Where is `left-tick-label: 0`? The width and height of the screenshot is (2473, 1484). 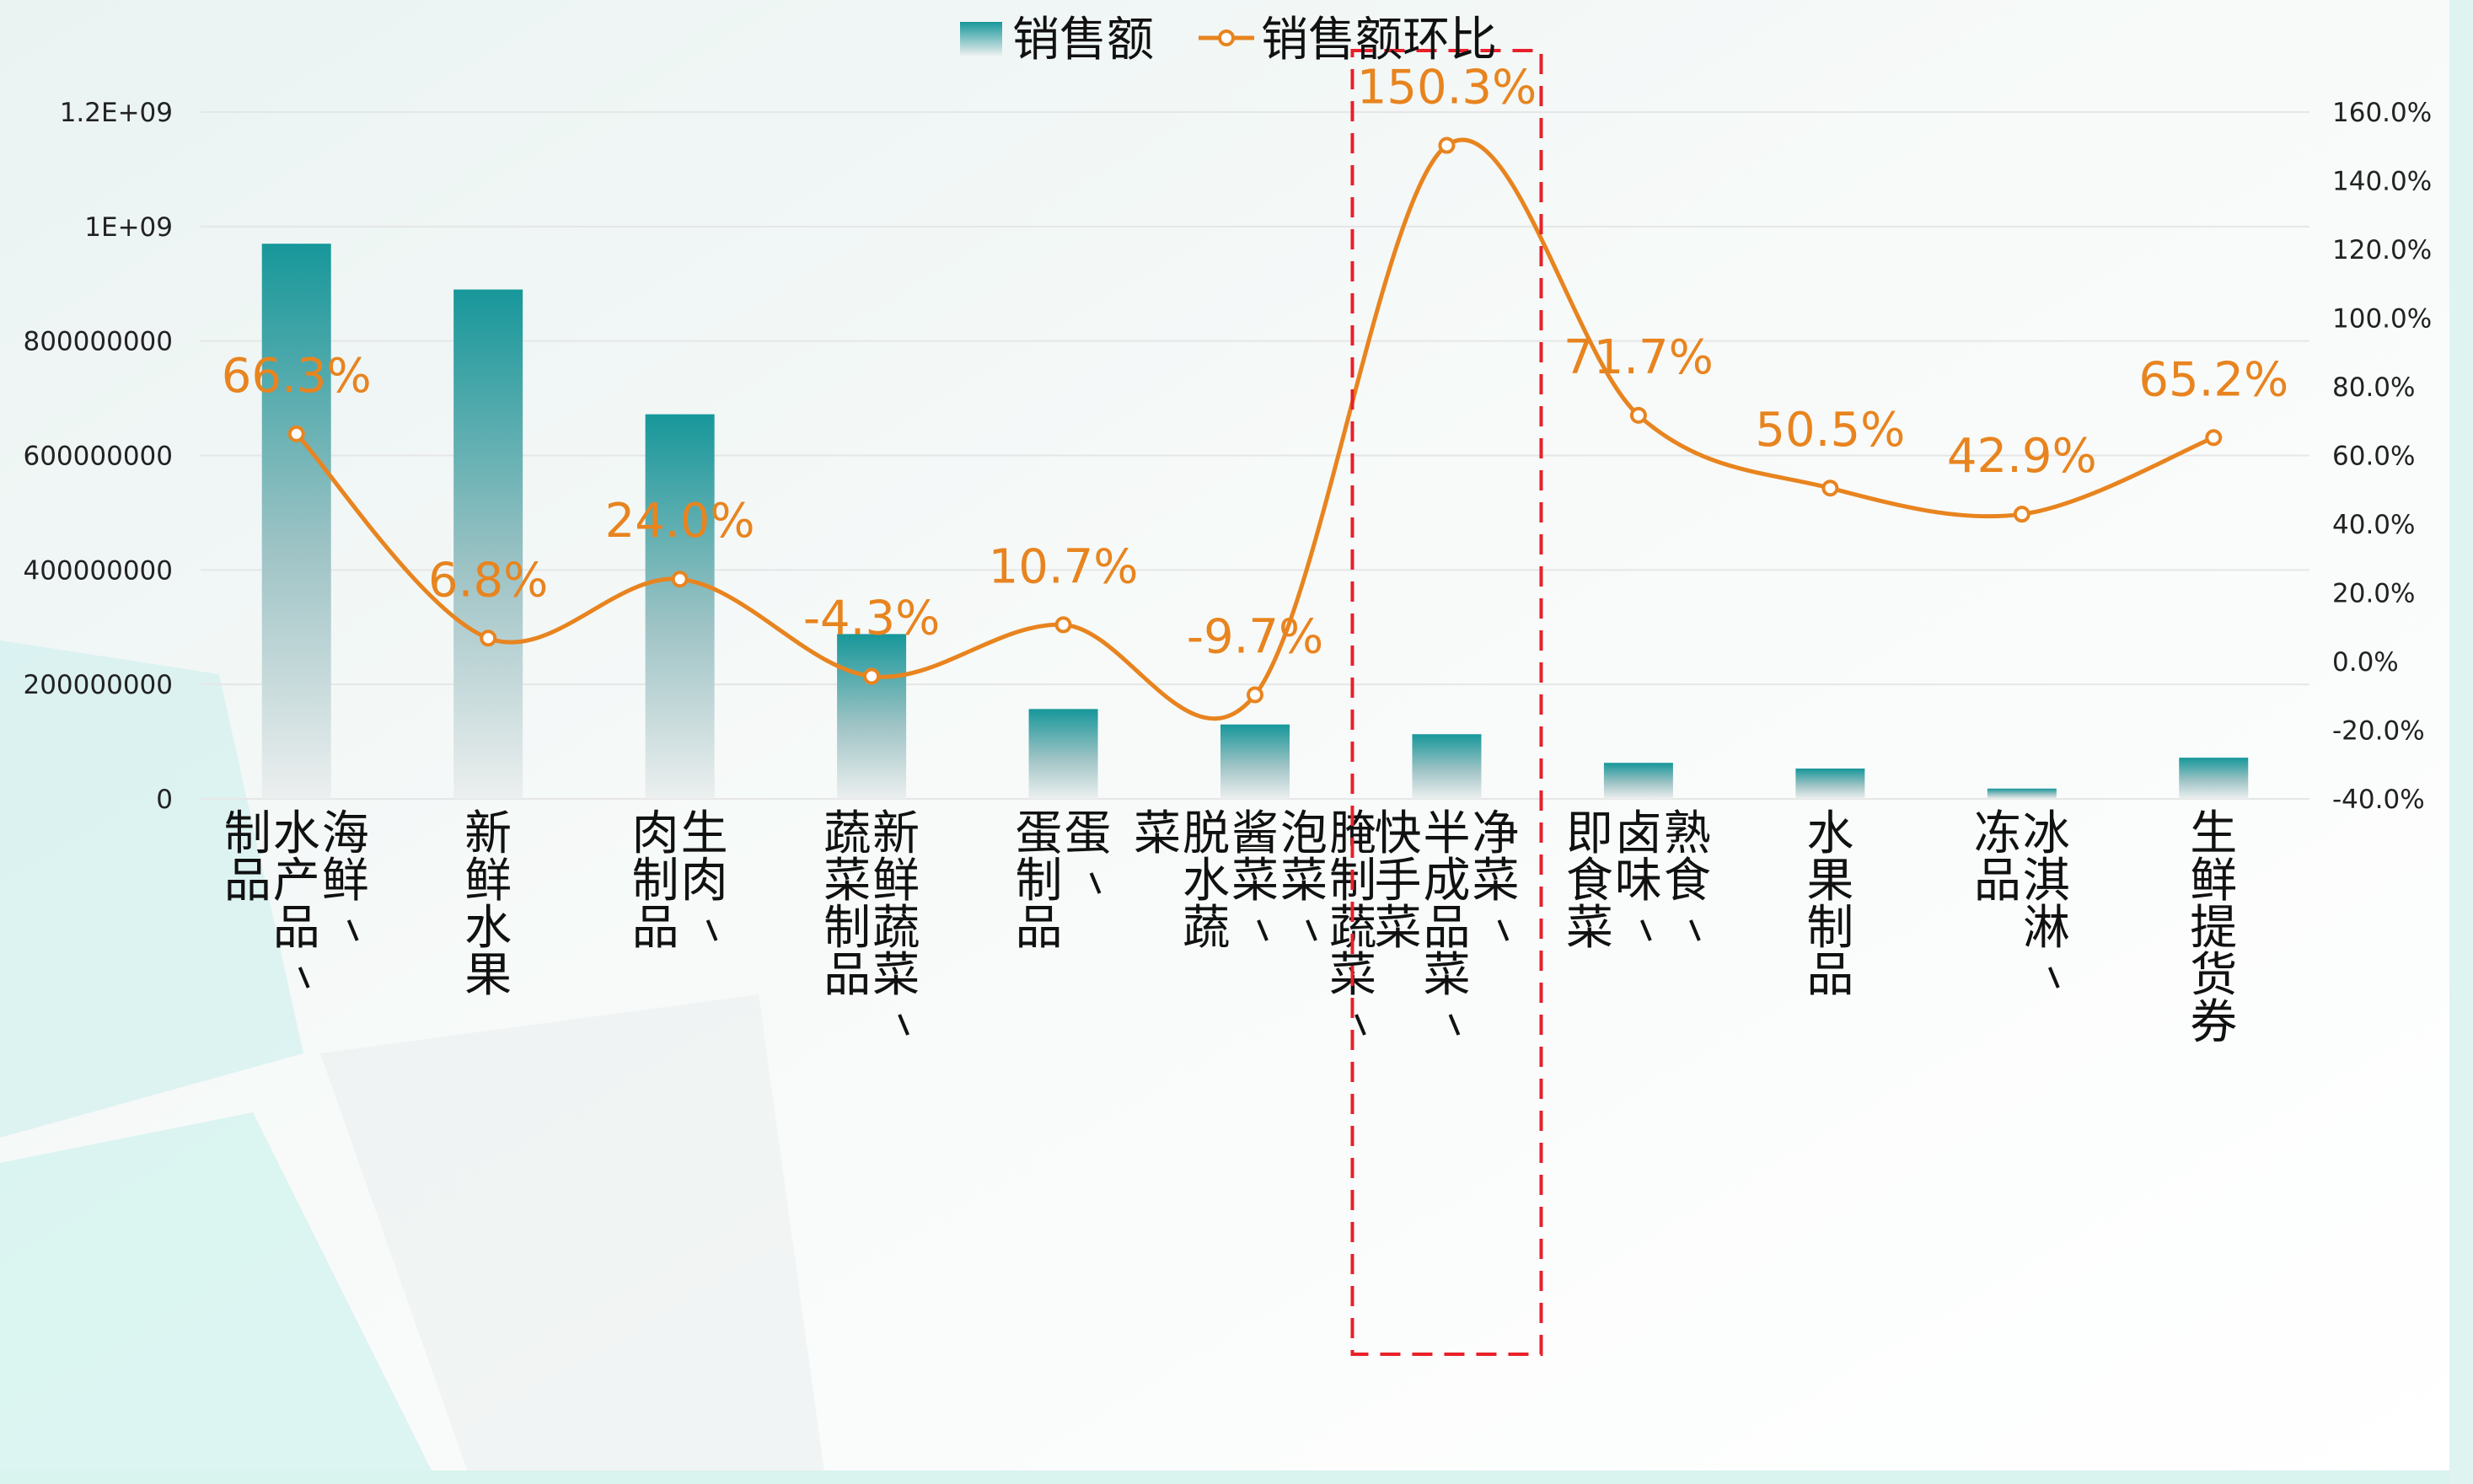 left-tick-label: 0 is located at coordinates (164, 800).